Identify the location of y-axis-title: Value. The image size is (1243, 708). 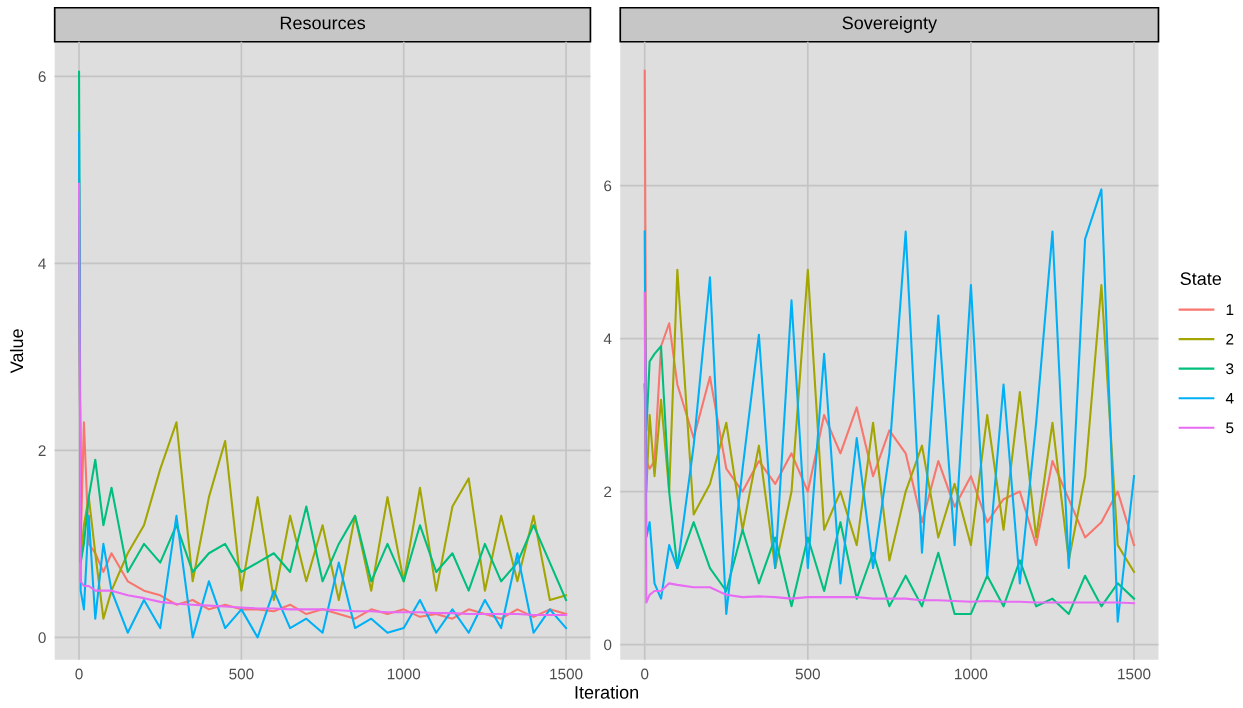
(16, 351).